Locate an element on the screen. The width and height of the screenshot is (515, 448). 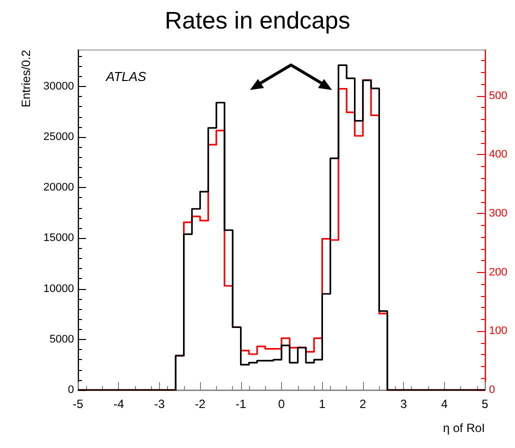
x-axis-title: η of RoI is located at coordinates (463, 428).